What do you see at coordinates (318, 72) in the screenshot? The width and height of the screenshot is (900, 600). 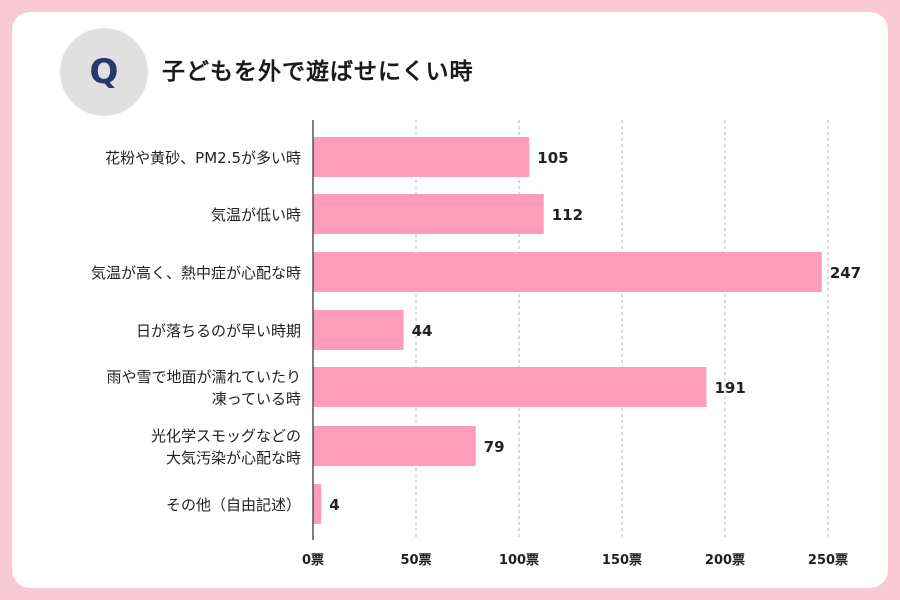 I see `chart-title: 子どもを外で遊ばせにくい時` at bounding box center [318, 72].